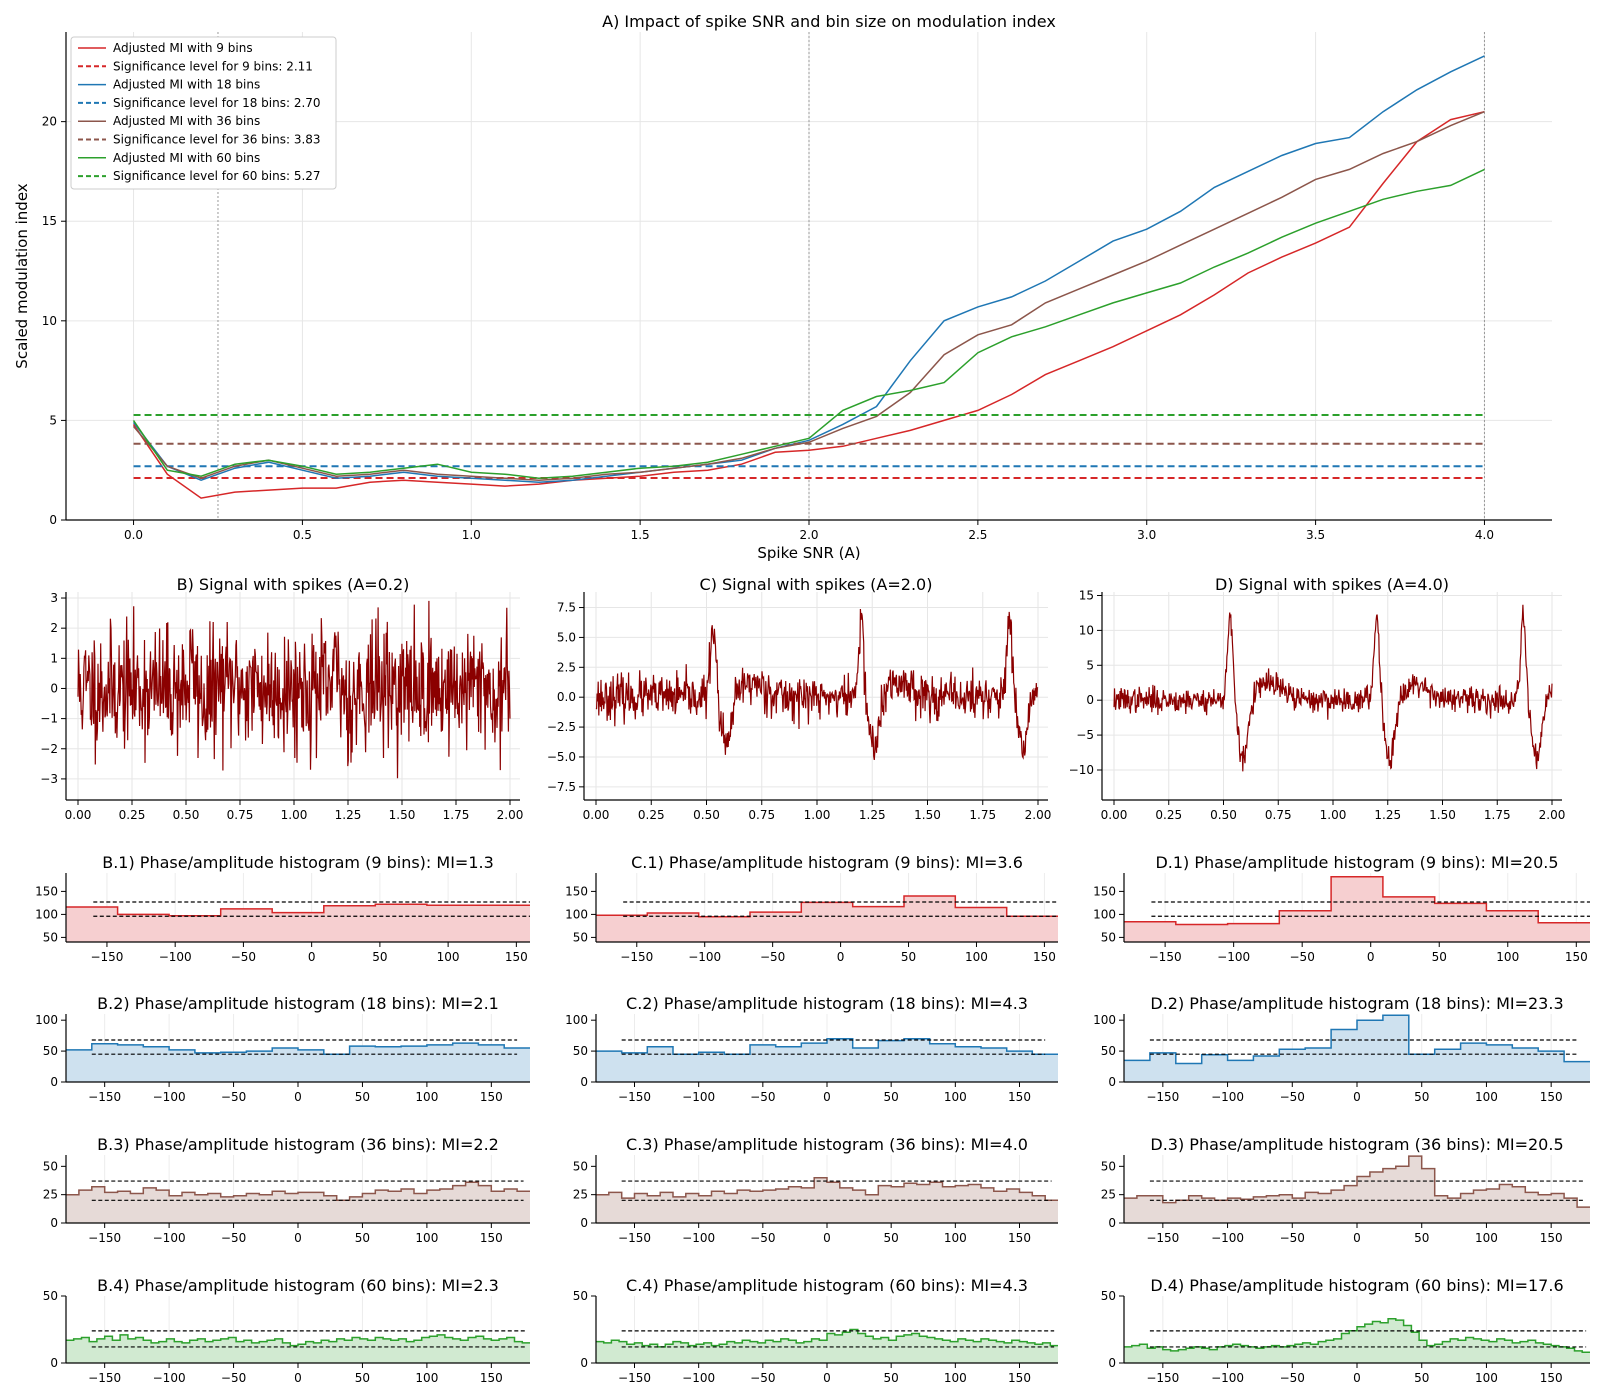  What do you see at coordinates (471, 535) in the screenshot?
I see `x-tick-label: 1.0` at bounding box center [471, 535].